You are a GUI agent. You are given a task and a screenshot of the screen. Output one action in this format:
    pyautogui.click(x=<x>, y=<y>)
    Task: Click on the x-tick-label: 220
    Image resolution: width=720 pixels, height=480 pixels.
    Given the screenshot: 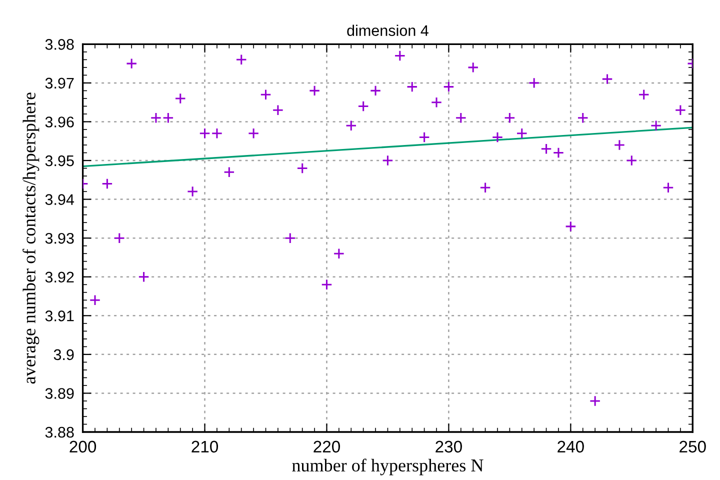 What is the action you would take?
    pyautogui.click(x=327, y=446)
    